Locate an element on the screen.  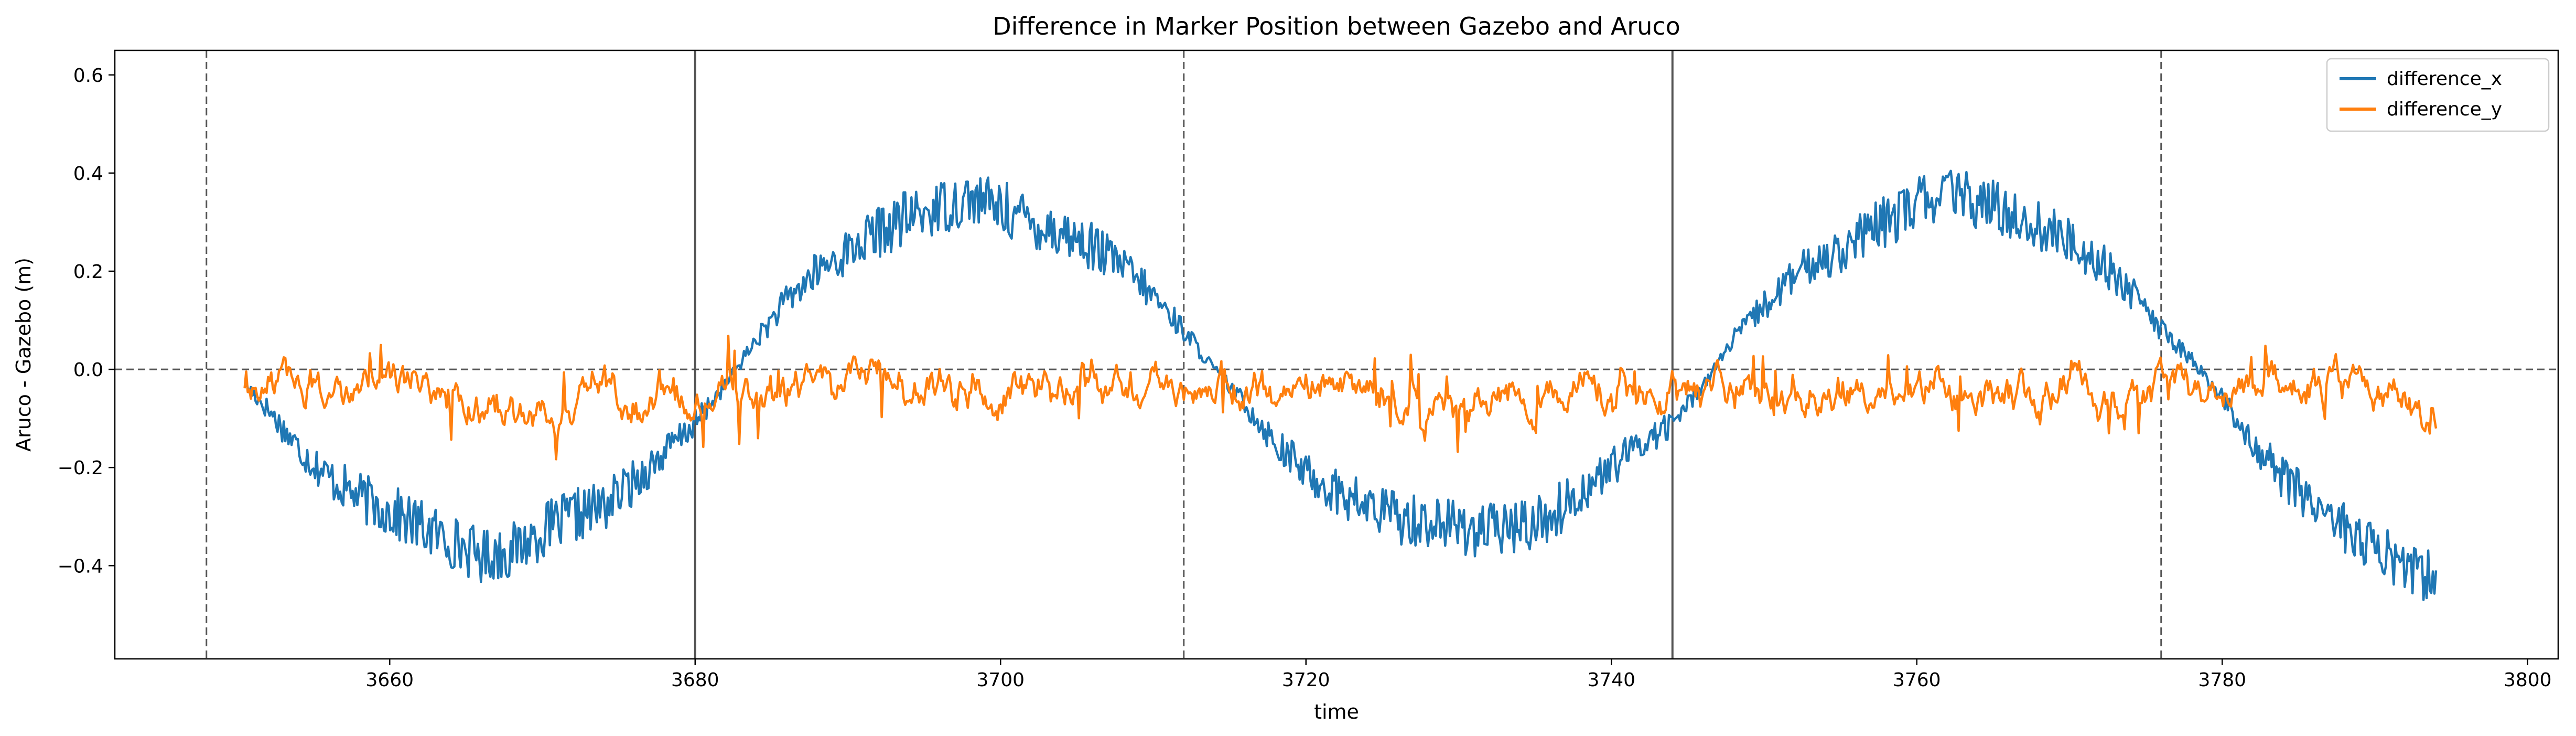
x-tick-label: 3800 is located at coordinates (2528, 680).